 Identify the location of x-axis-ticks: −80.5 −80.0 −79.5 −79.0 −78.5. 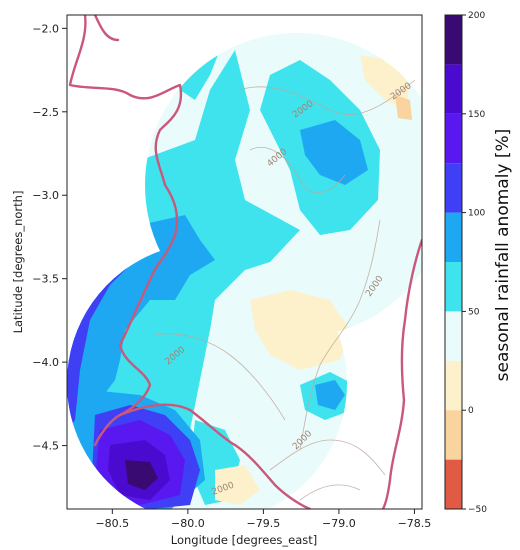
(263, 519).